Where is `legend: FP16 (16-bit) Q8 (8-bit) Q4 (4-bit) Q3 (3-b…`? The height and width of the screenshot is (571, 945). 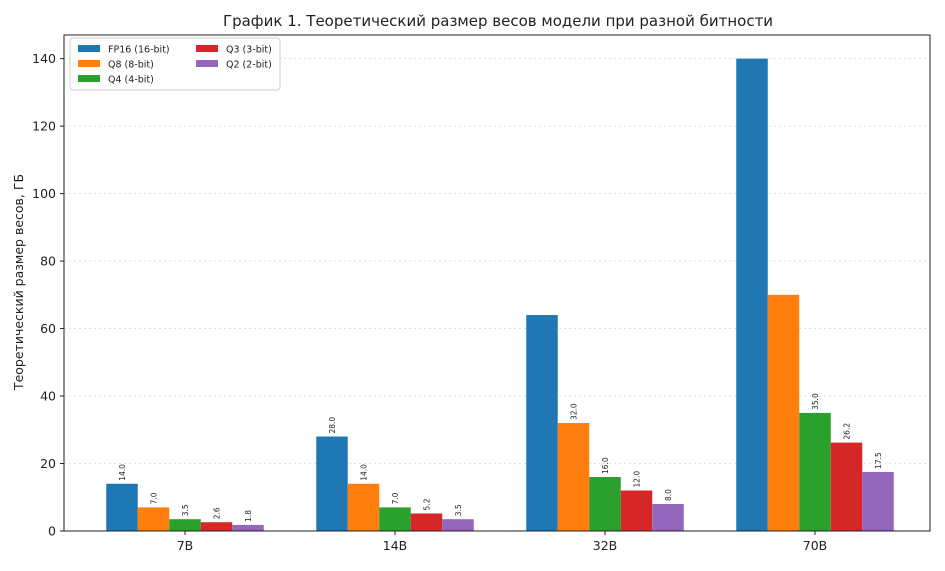
legend: FP16 (16-bit) Q8 (8-bit) Q4 (4-bit) Q3 (3-b… is located at coordinates (175, 64).